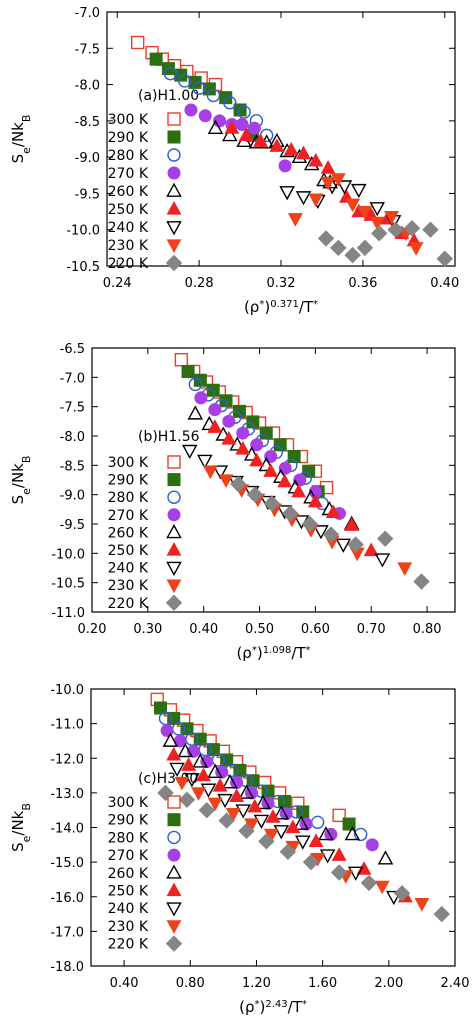  I want to click on panel-label: (b)H1.56, so click(169, 437).